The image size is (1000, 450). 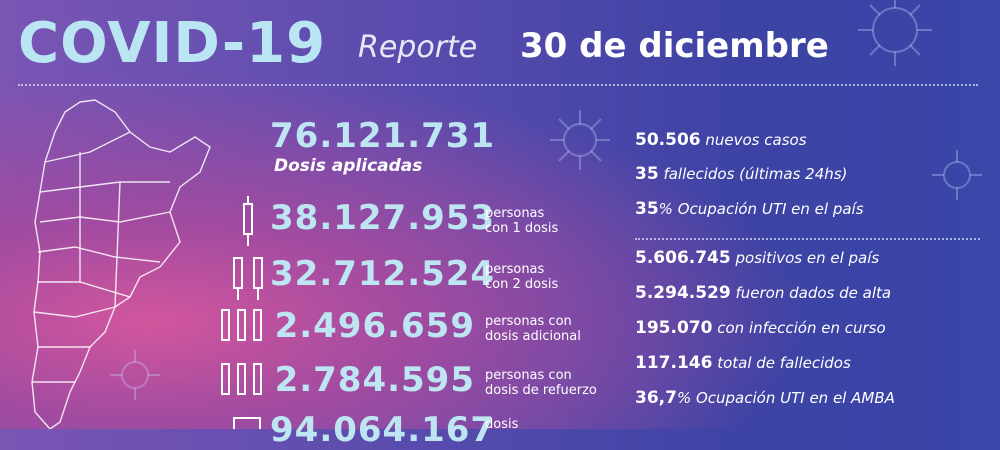 I want to click on dose-row-label: personas con 1 dosis, so click(x=522, y=221).